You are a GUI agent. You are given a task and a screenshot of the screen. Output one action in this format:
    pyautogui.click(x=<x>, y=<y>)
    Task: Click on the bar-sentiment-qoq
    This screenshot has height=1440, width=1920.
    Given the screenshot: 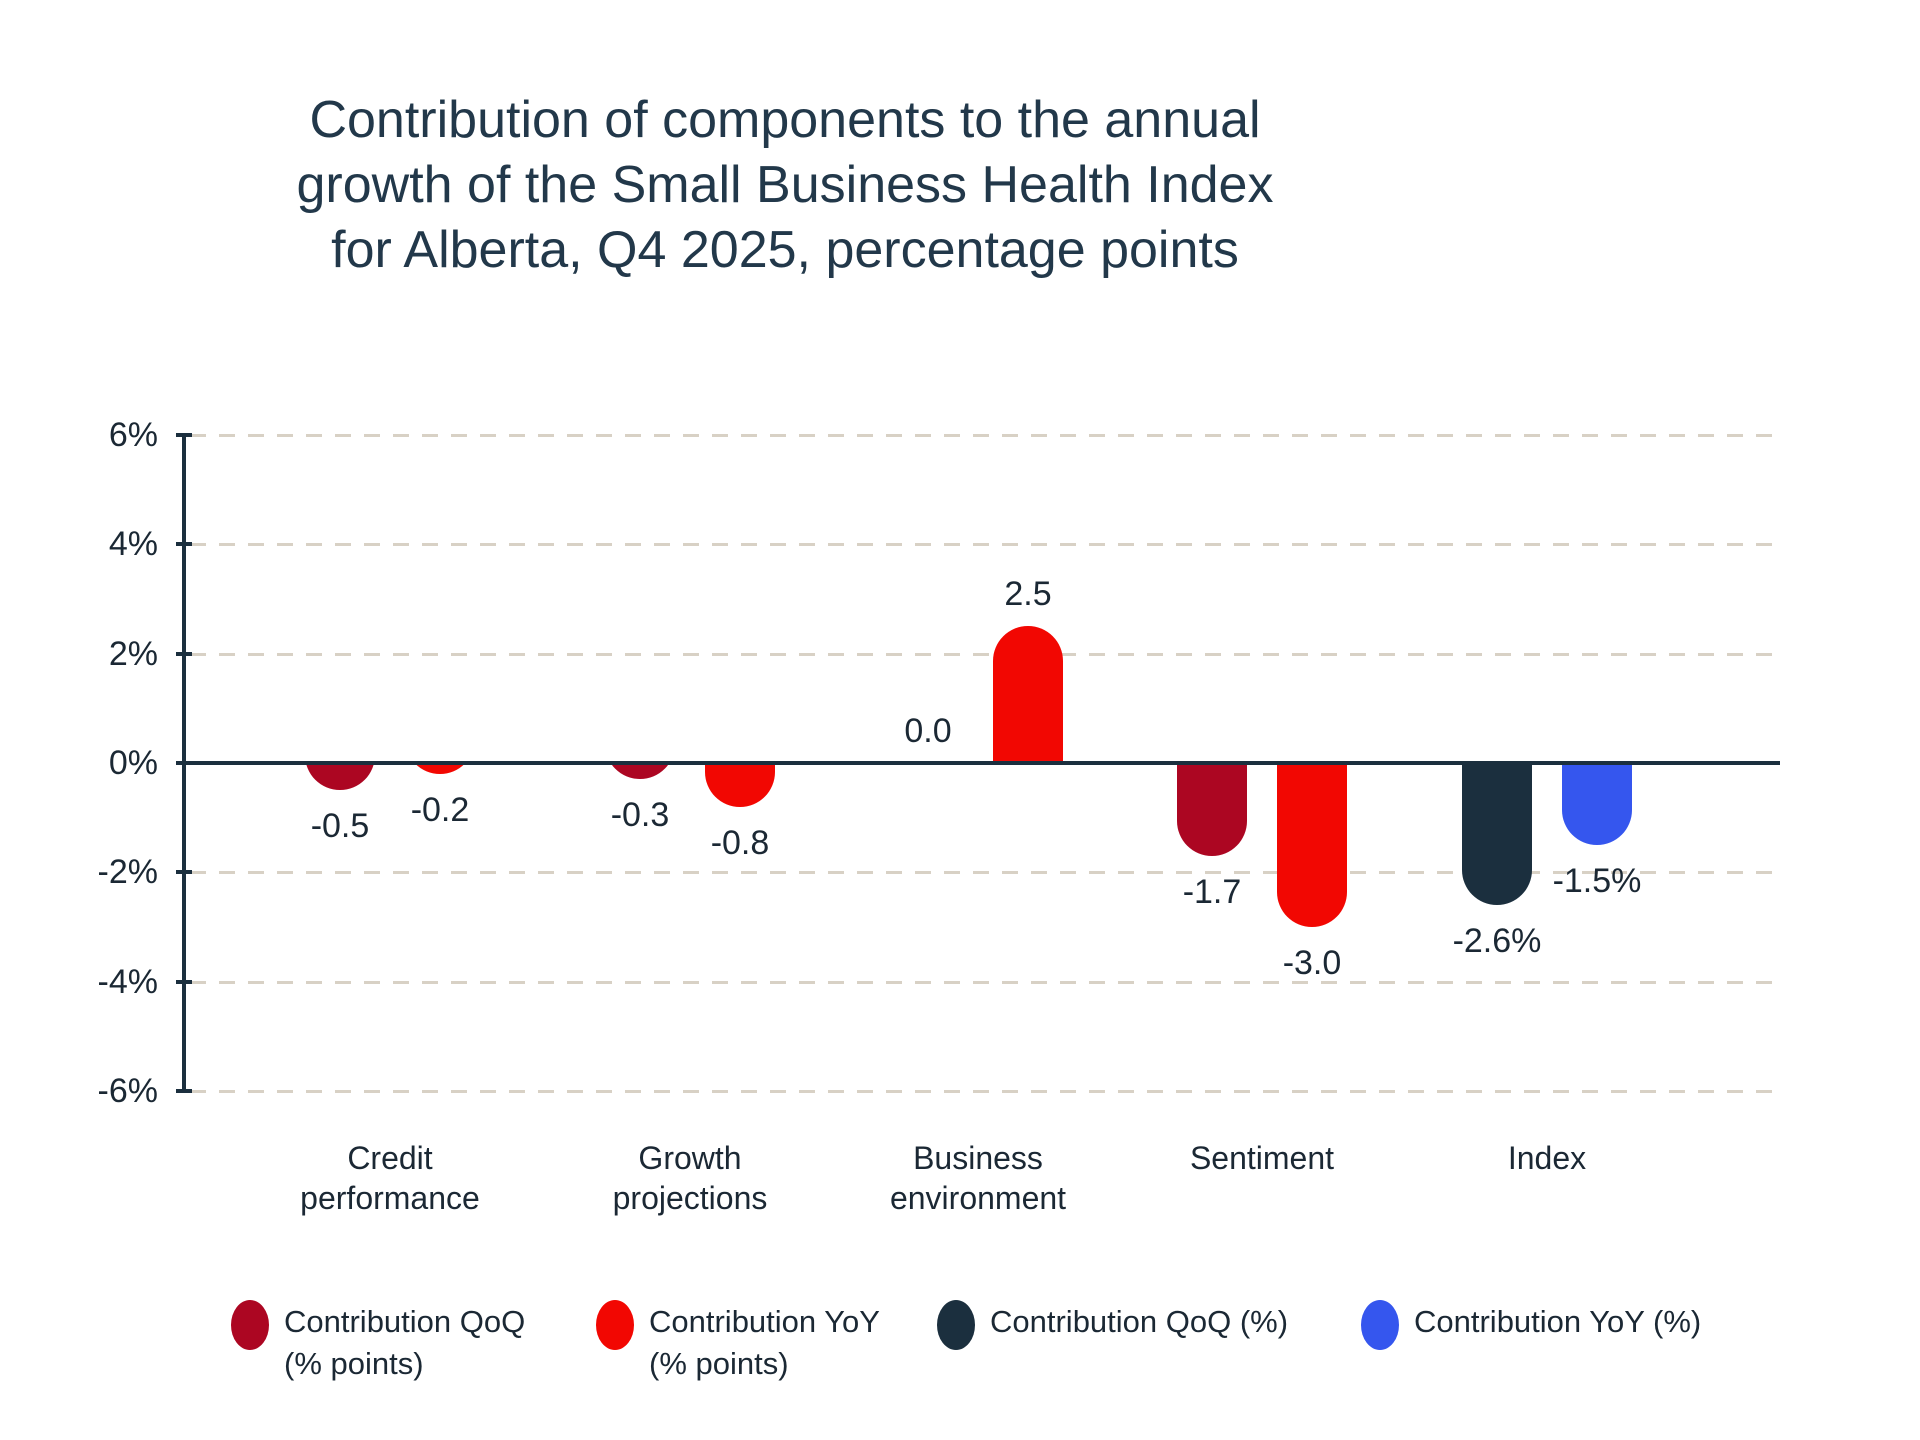 What is the action you would take?
    pyautogui.click(x=1212, y=809)
    